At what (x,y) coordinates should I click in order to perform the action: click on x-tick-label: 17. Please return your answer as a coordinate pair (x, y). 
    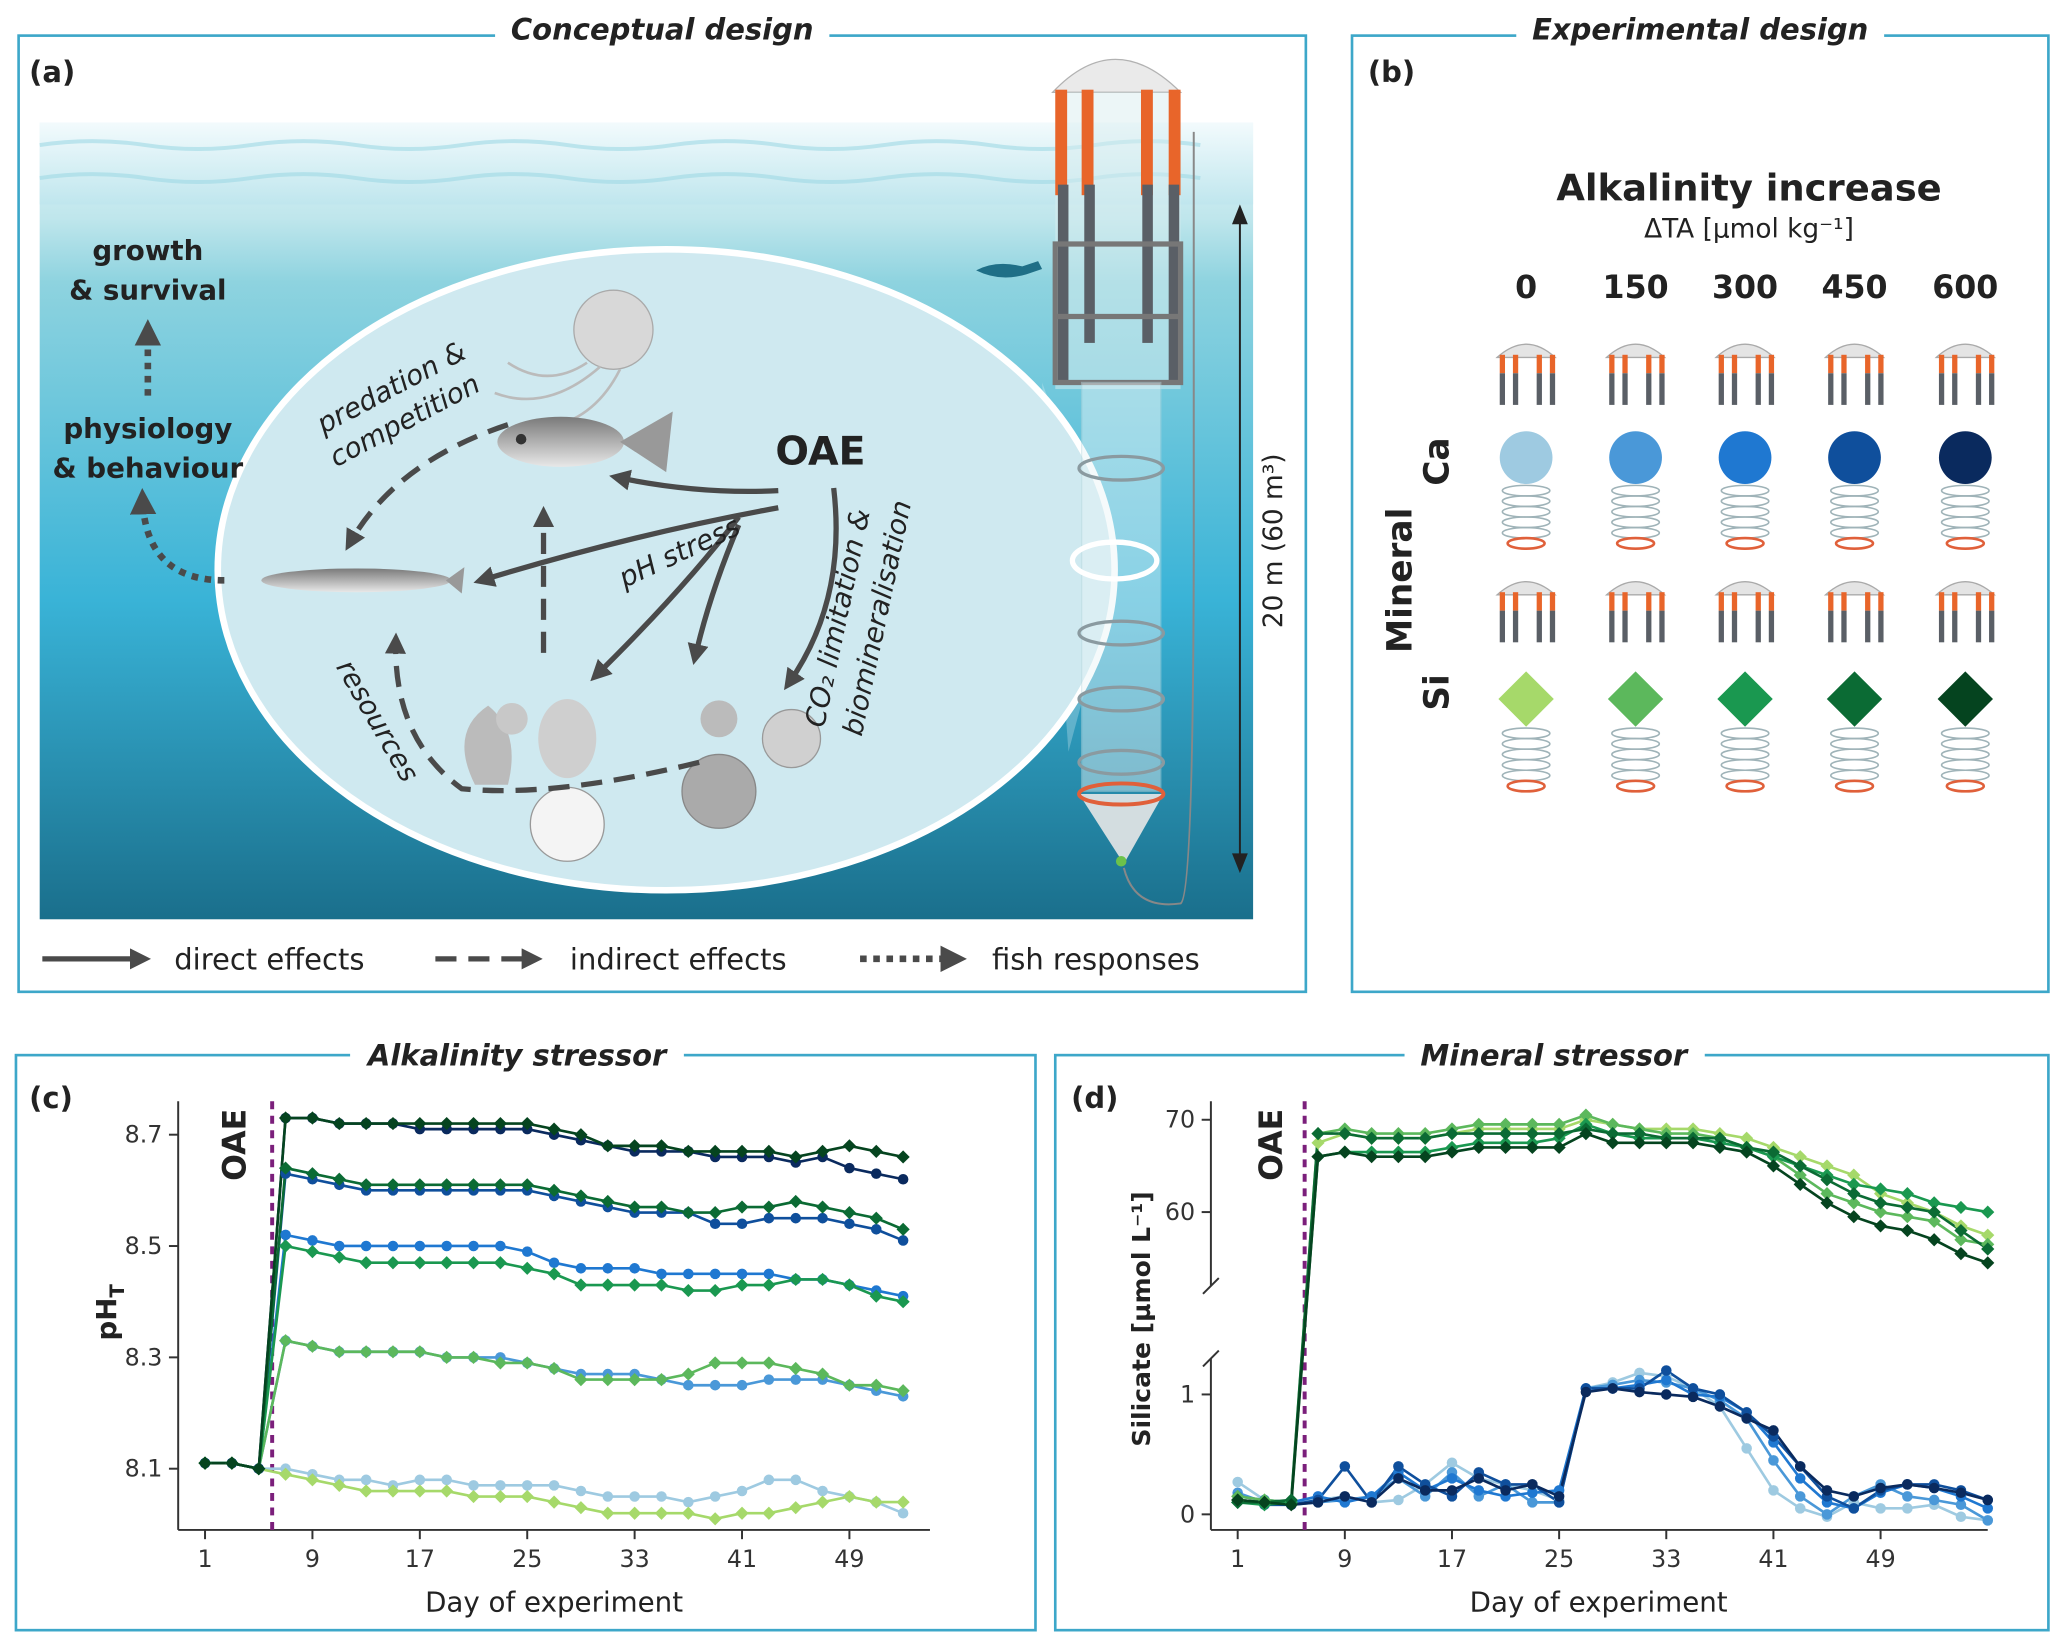
    Looking at the image, I should click on (1452, 1559).